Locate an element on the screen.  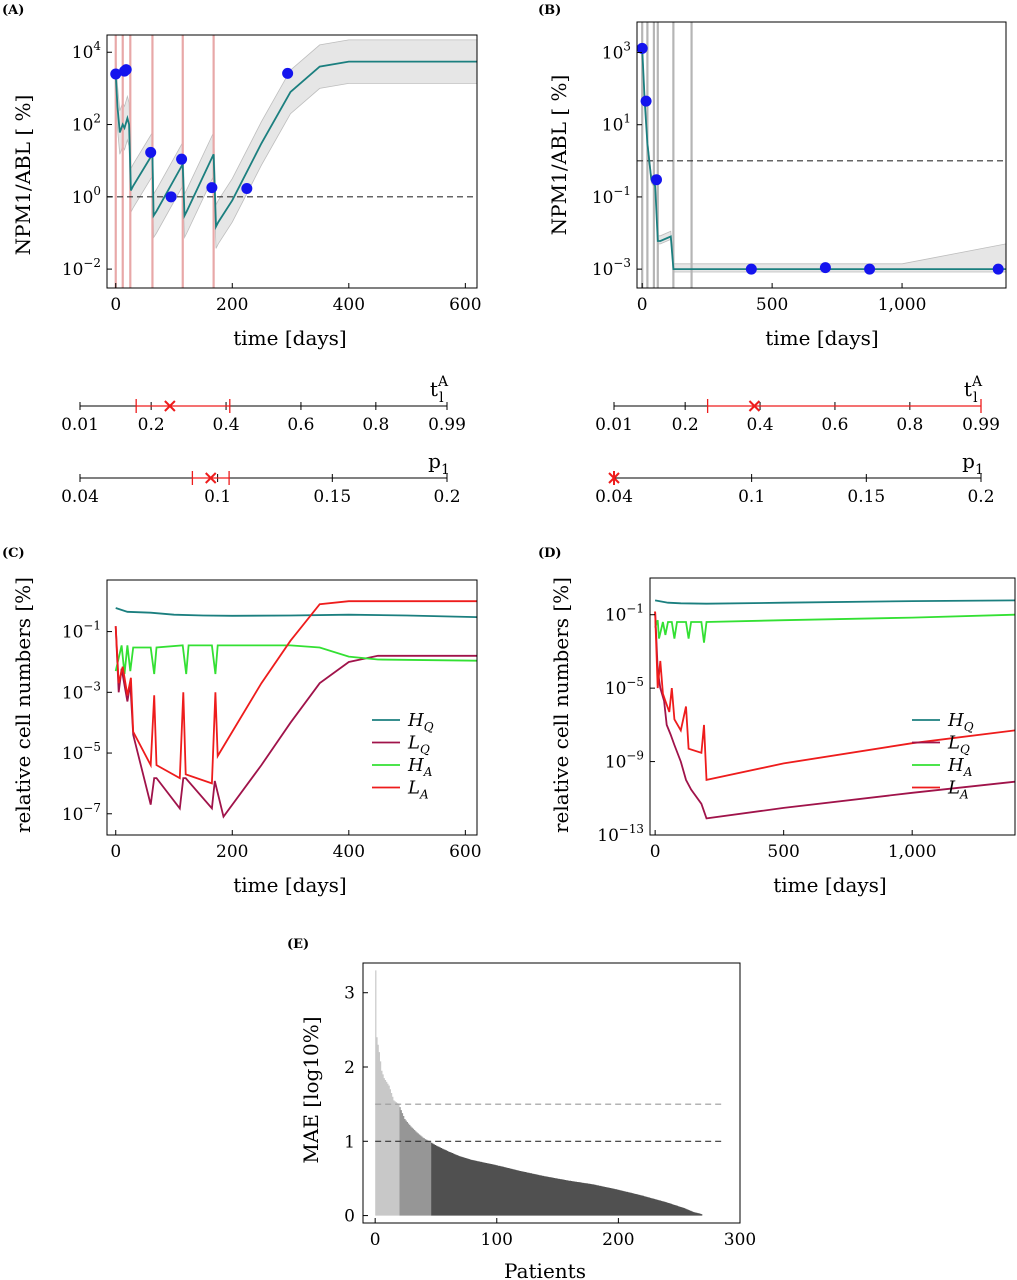
y-tick-label: 10⁻² is located at coordinates (81, 268).